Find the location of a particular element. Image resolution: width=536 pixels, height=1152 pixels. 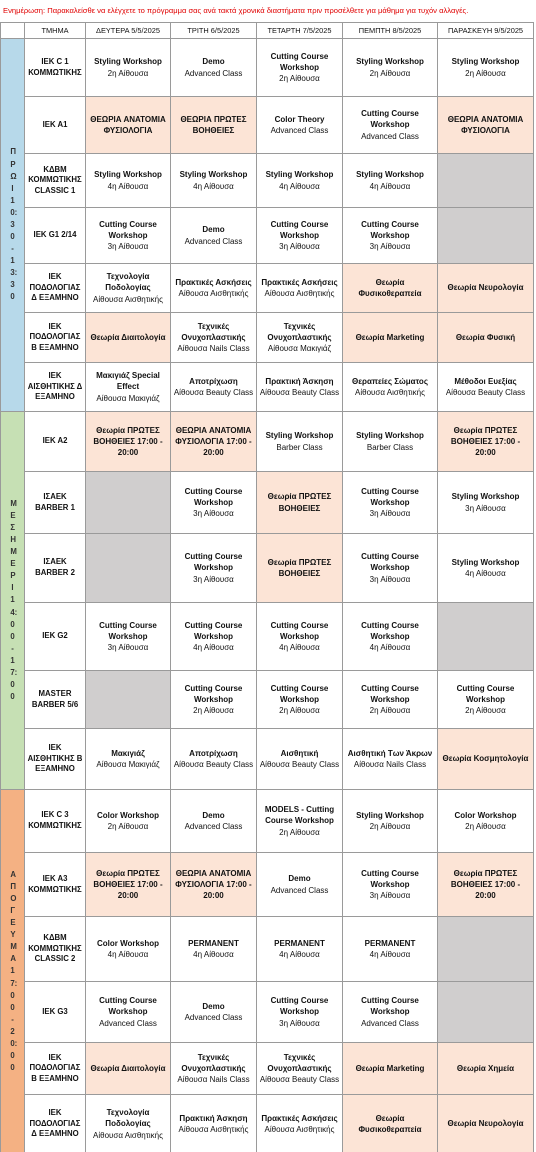

group-cell: ΙΕΚ C 3 ΚΟΜΜΩΤΙΚΗΣ is located at coordinates (55, 821).